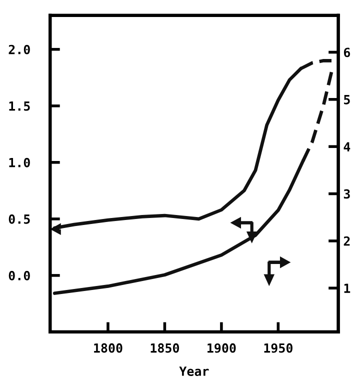 The image size is (358, 386). Describe the element at coordinates (165, 348) in the screenshot. I see `x-tick-label: 1850` at that location.